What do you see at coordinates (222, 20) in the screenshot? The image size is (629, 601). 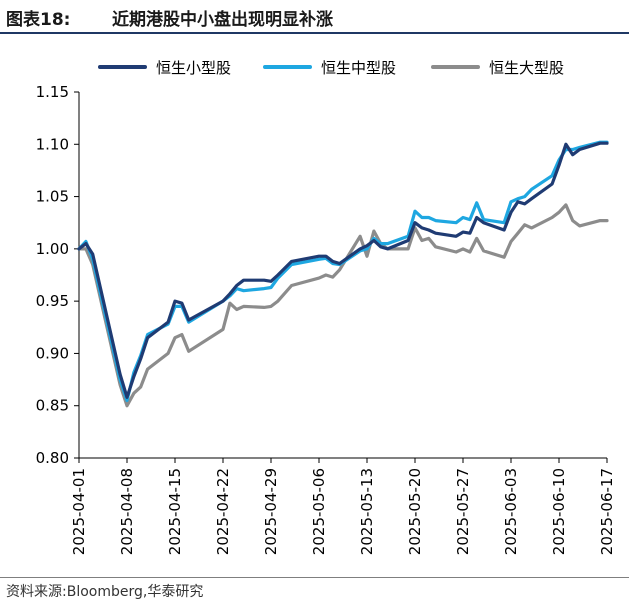 I see `figure-title: 近期港股中小盘出现明显补涨` at bounding box center [222, 20].